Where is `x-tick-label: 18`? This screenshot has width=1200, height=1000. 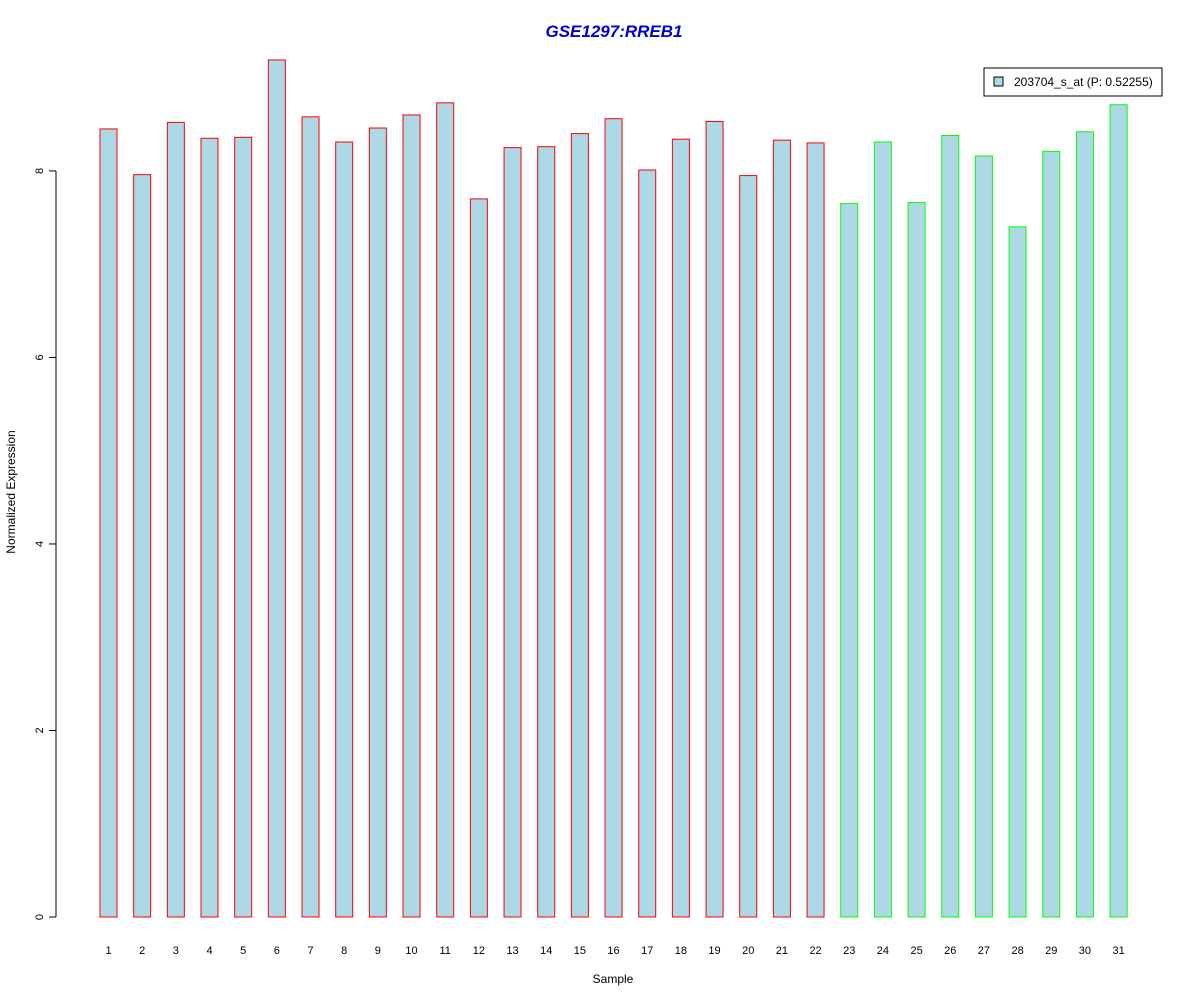 x-tick-label: 18 is located at coordinates (681, 951).